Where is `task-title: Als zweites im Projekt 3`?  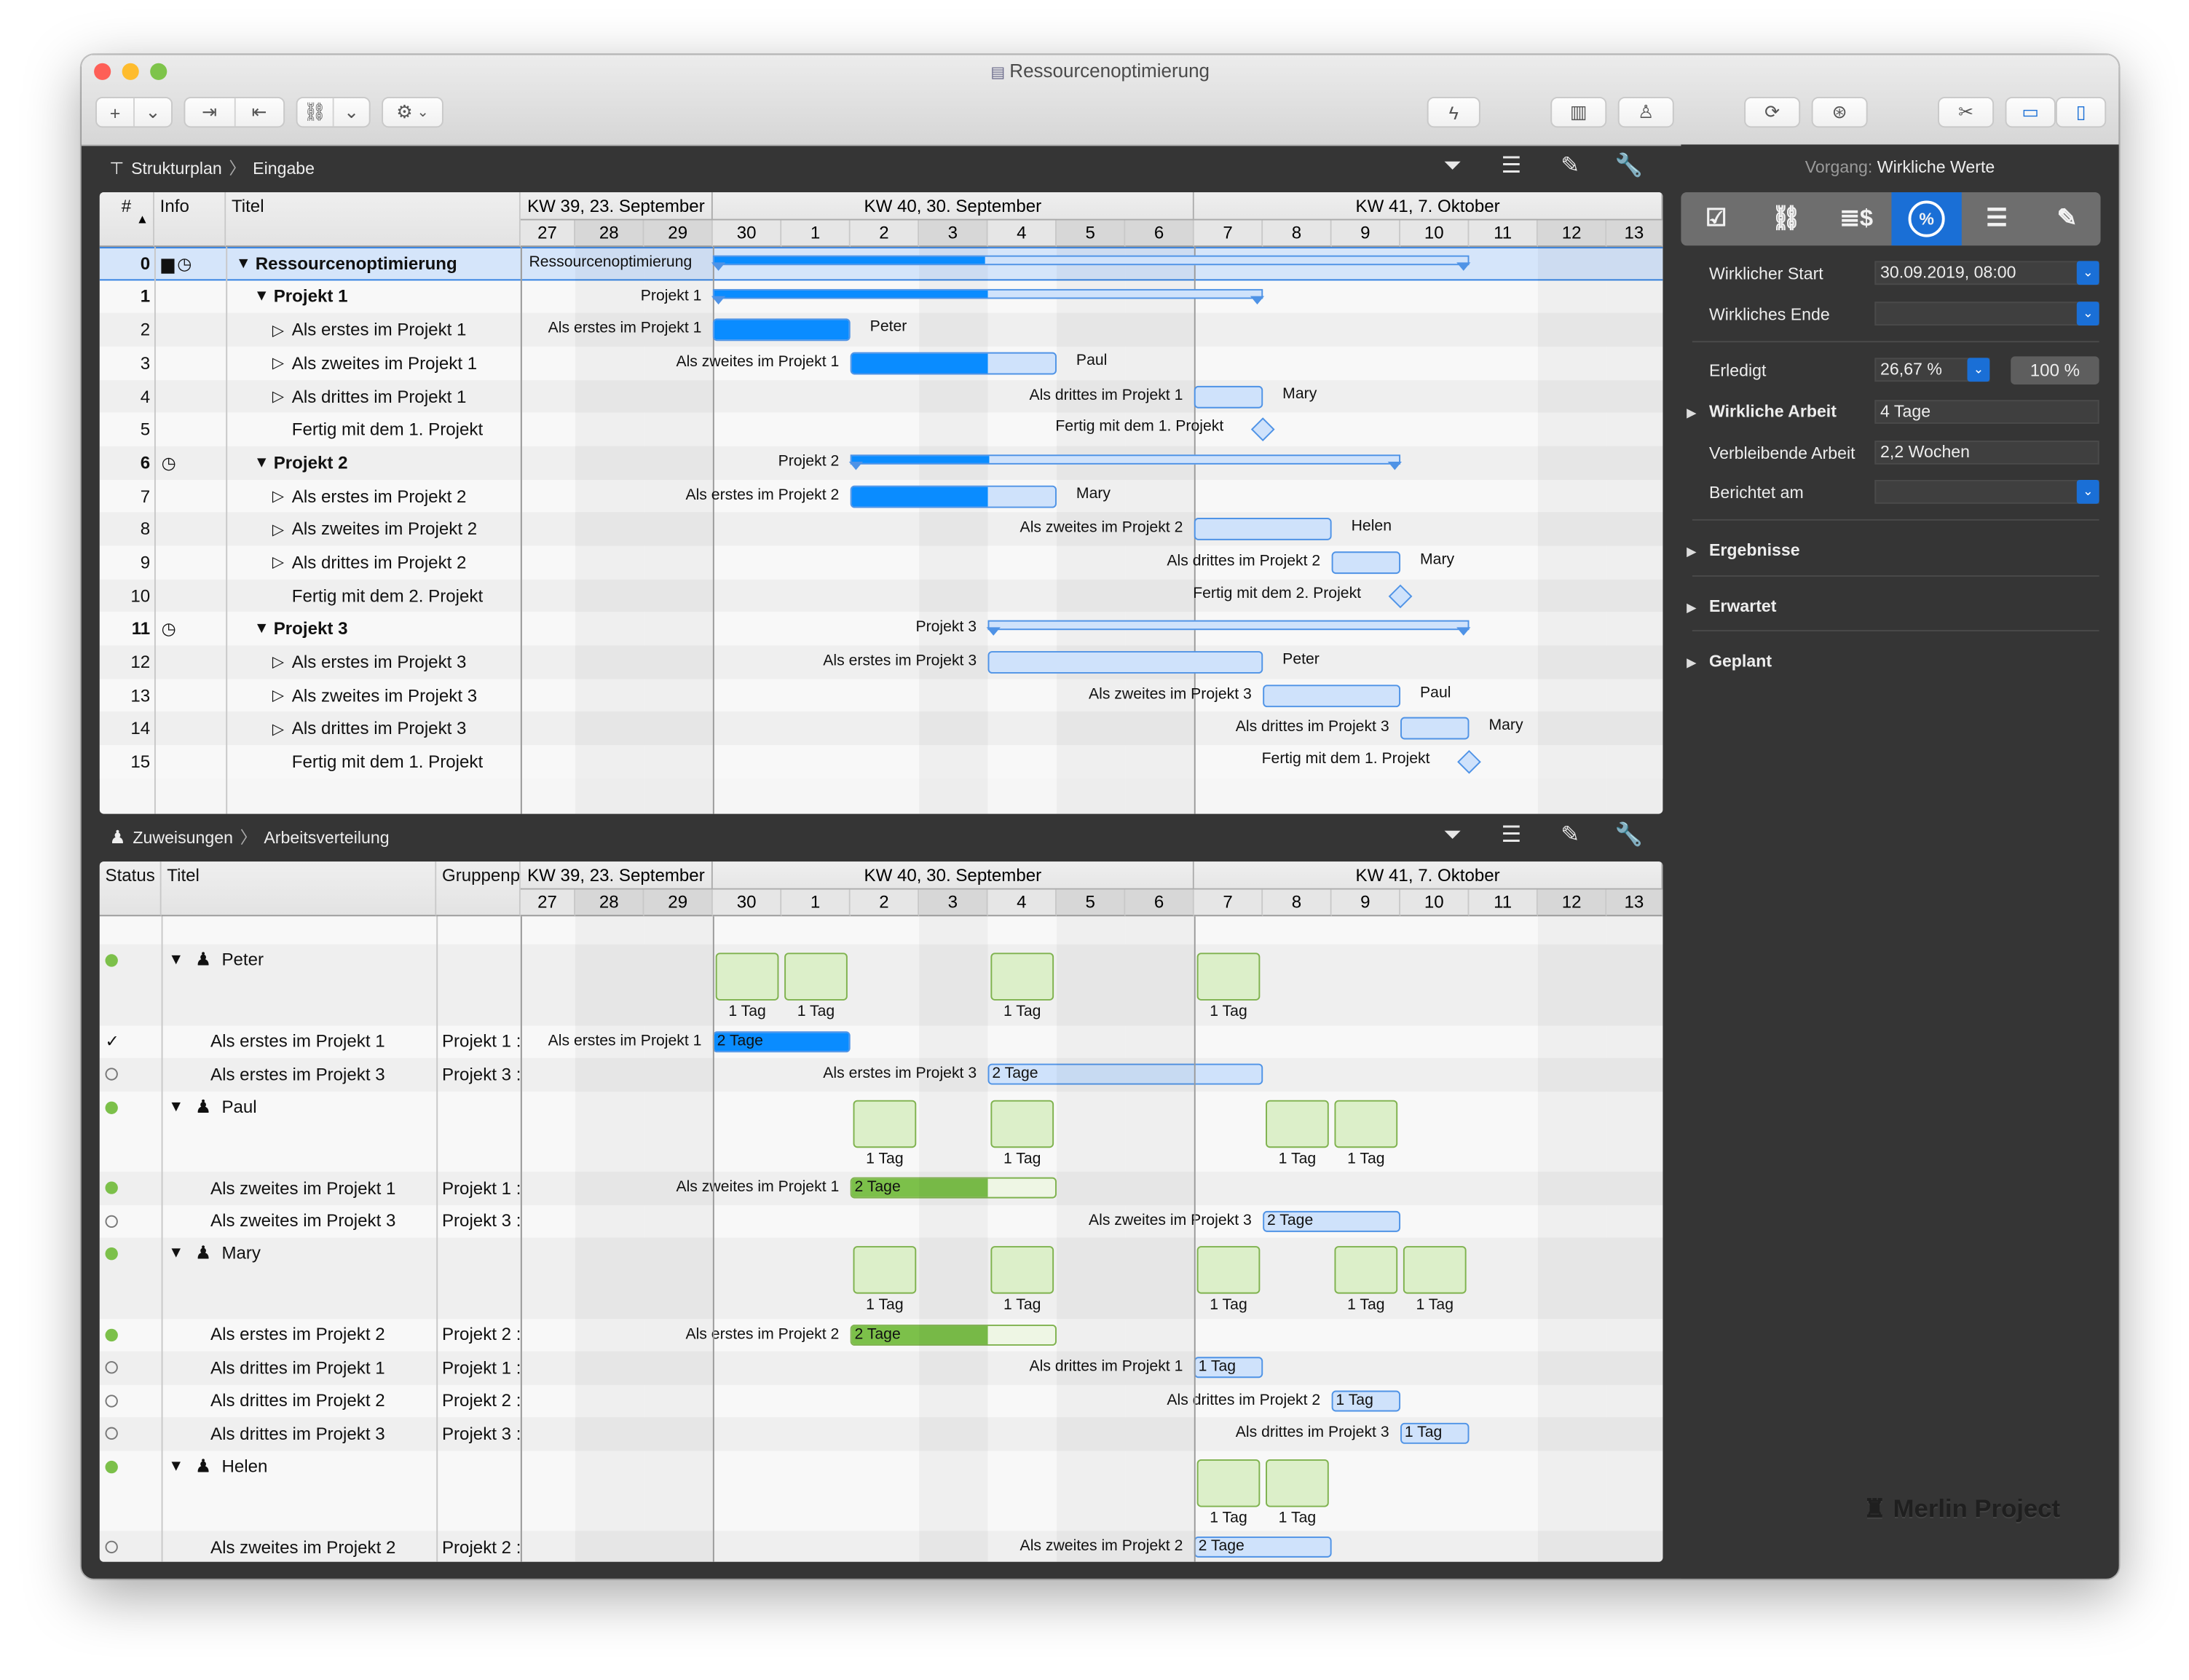 task-title: Als zweites im Projekt 3 is located at coordinates (384, 695).